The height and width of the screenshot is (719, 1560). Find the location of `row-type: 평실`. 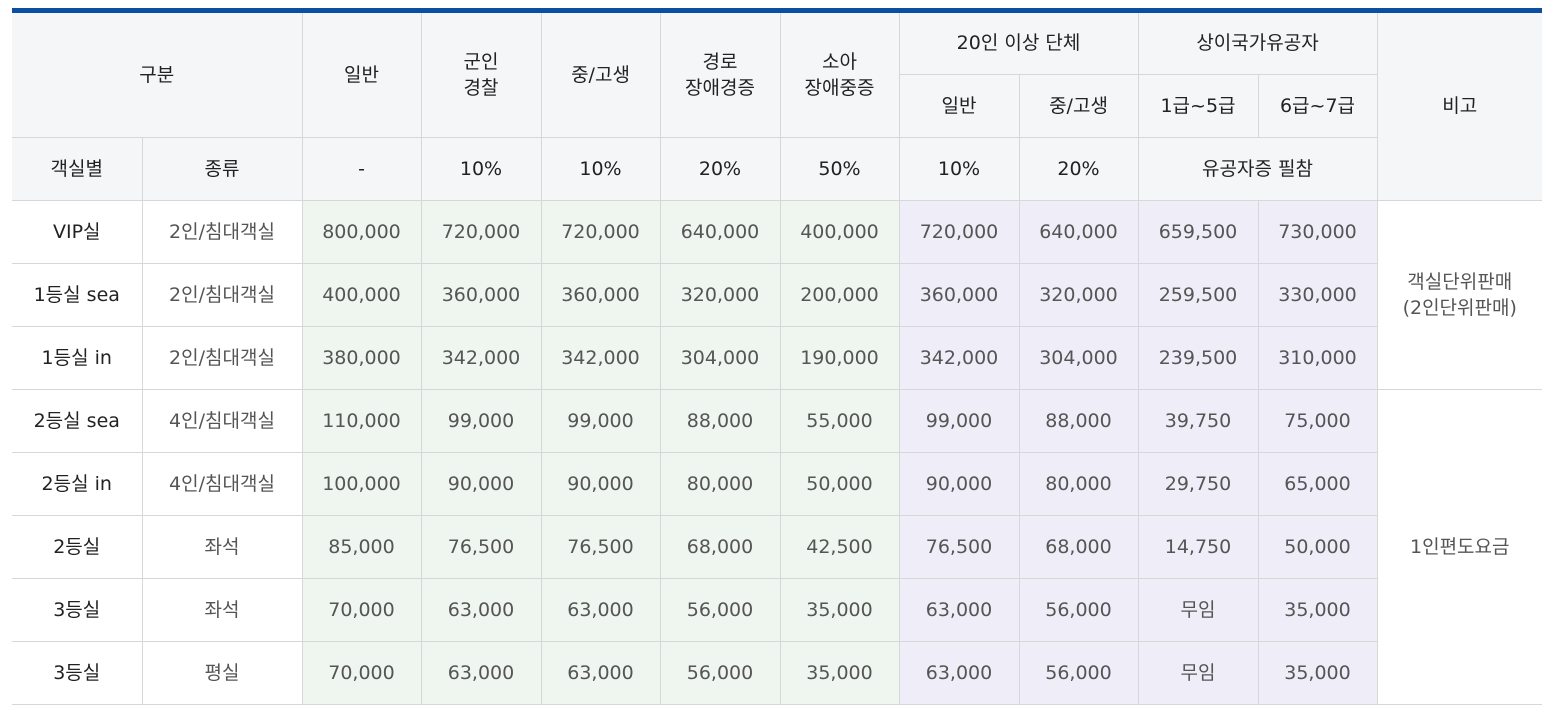

row-type: 평실 is located at coordinates (222, 672).